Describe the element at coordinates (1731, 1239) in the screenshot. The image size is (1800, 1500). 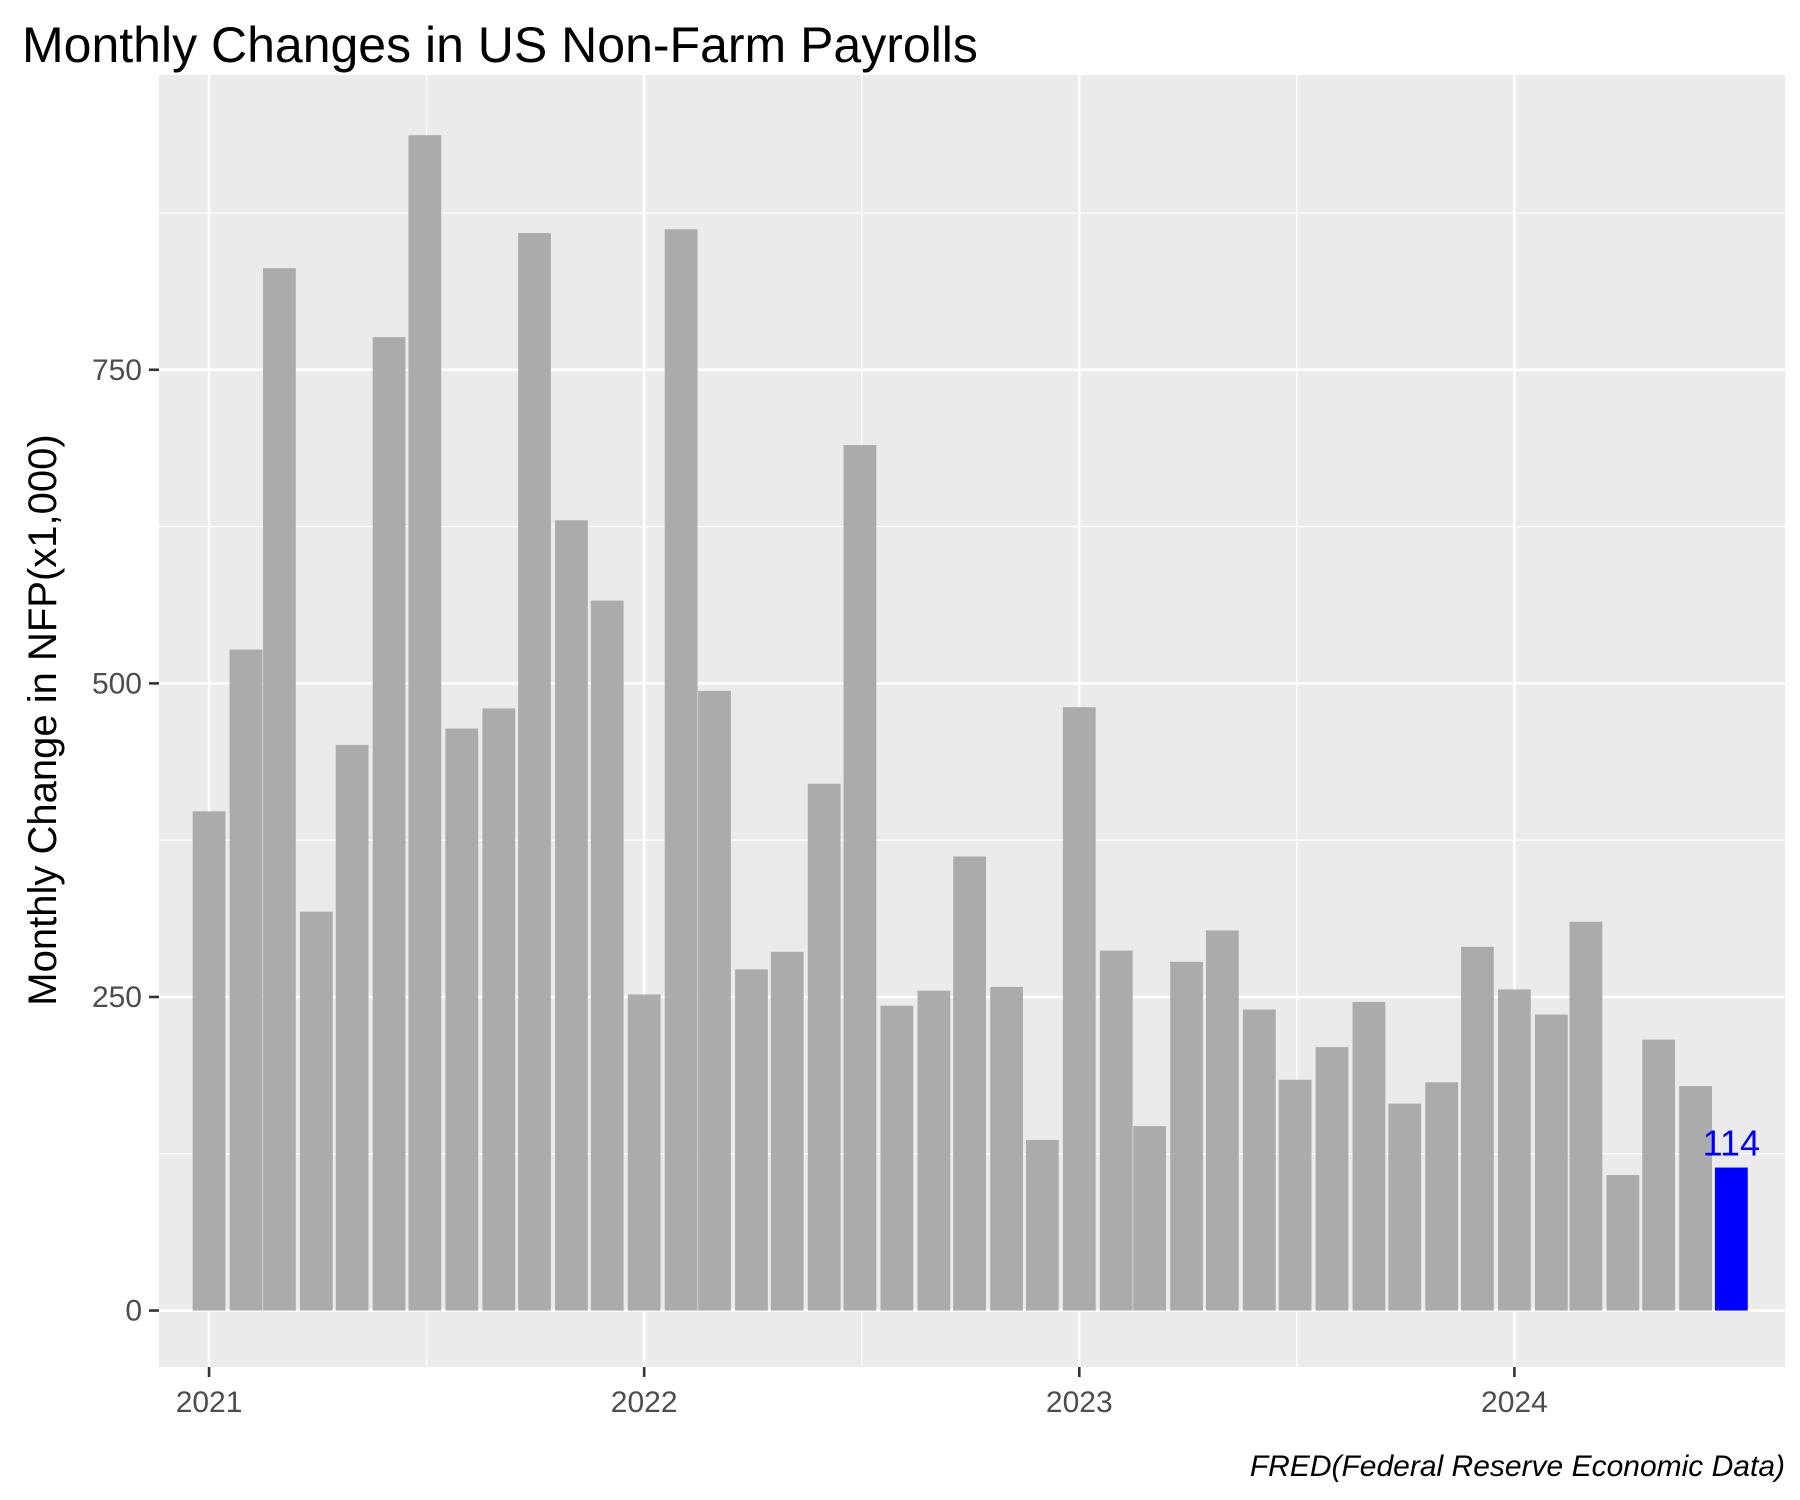
I see `bar-highlight` at that location.